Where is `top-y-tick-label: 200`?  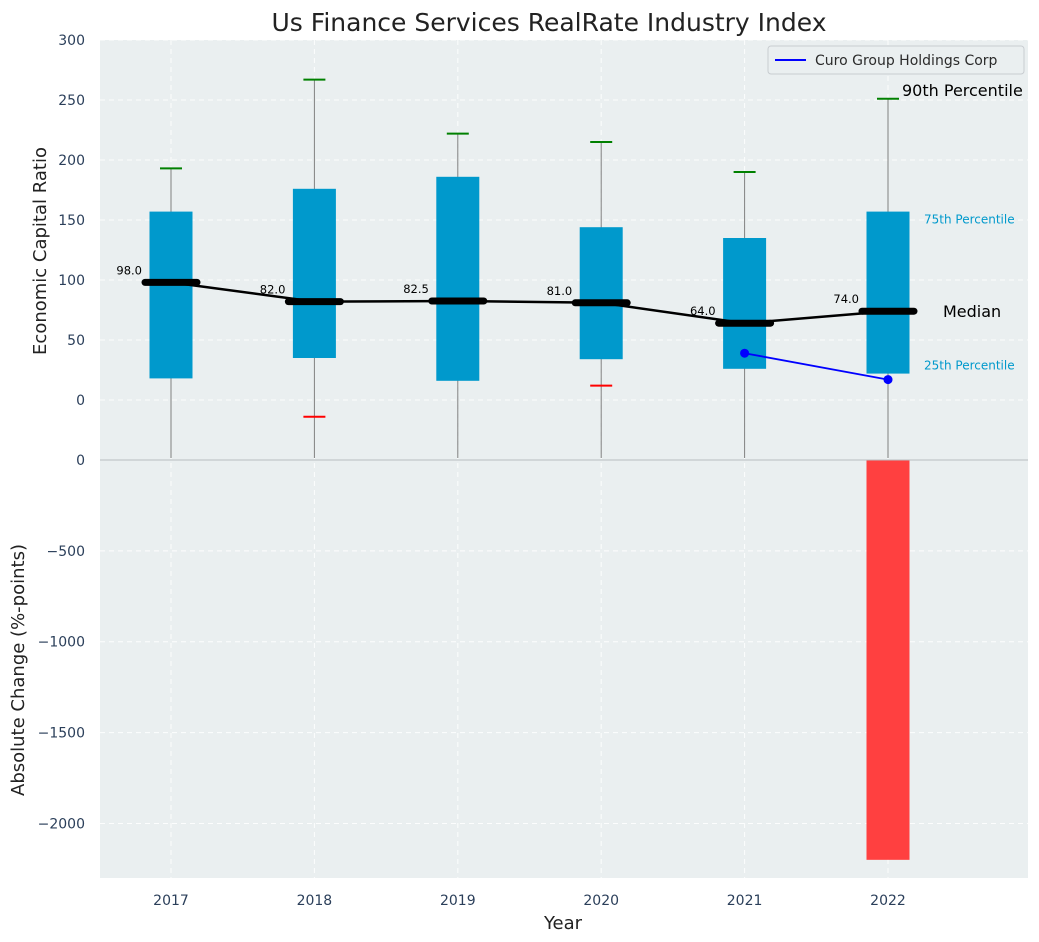 top-y-tick-label: 200 is located at coordinates (71, 161).